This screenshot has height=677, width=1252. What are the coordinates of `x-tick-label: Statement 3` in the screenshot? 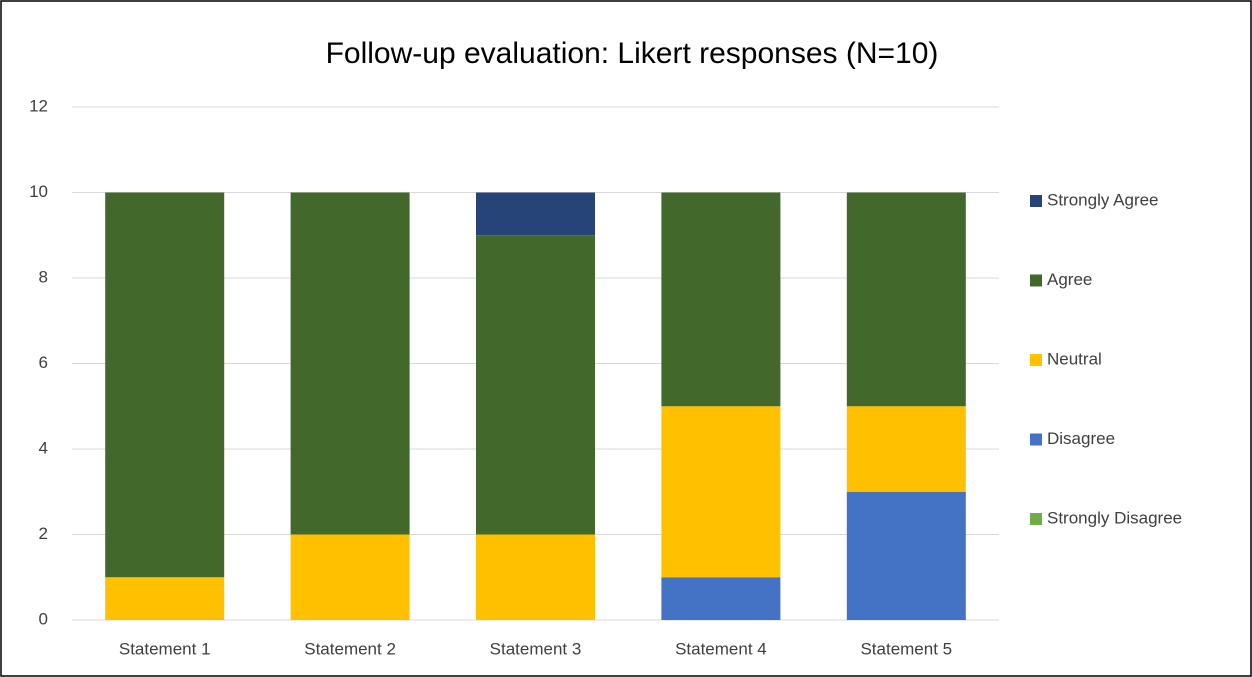 It's located at (536, 648).